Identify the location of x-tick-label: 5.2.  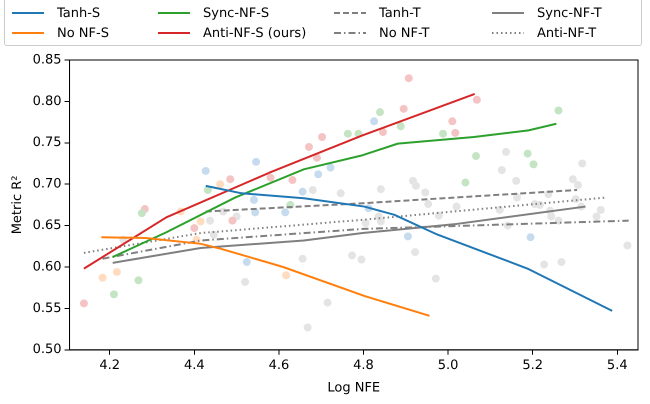
(533, 365).